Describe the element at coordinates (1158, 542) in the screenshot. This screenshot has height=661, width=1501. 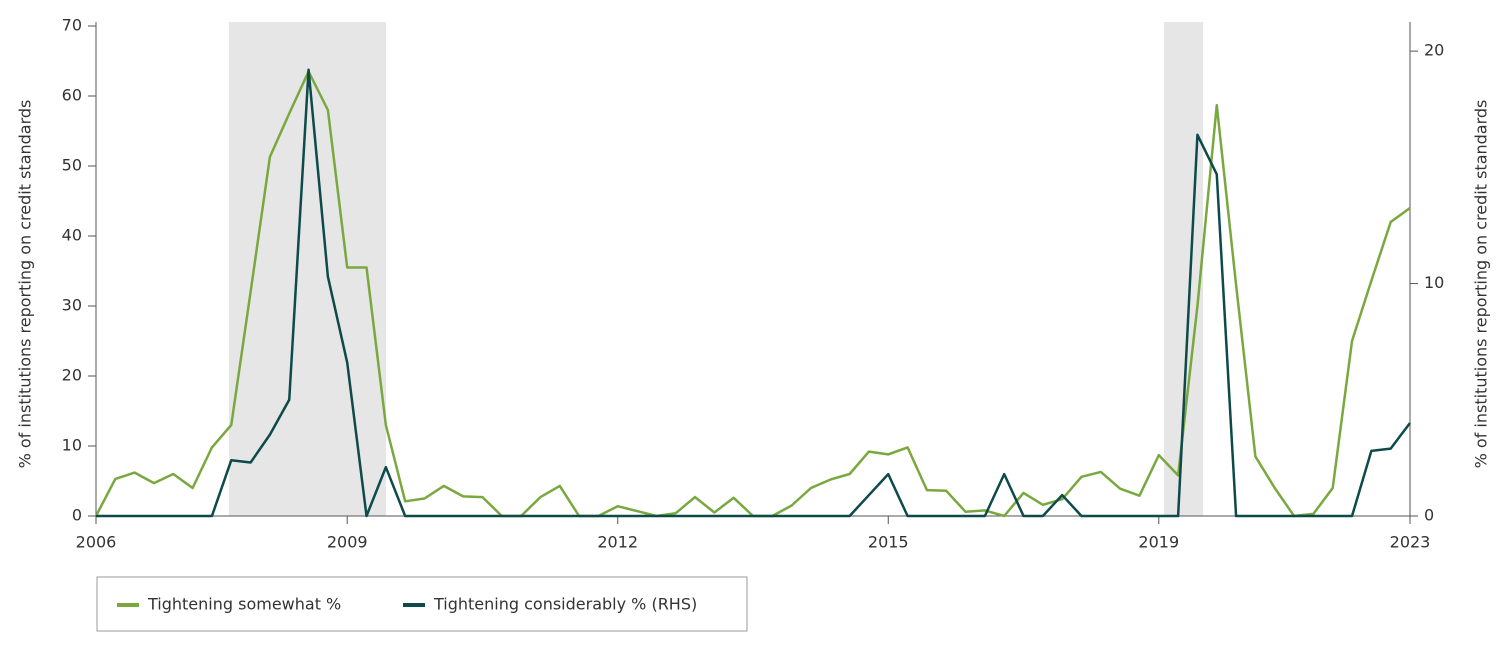
I see `x-tick-label: 2019` at that location.